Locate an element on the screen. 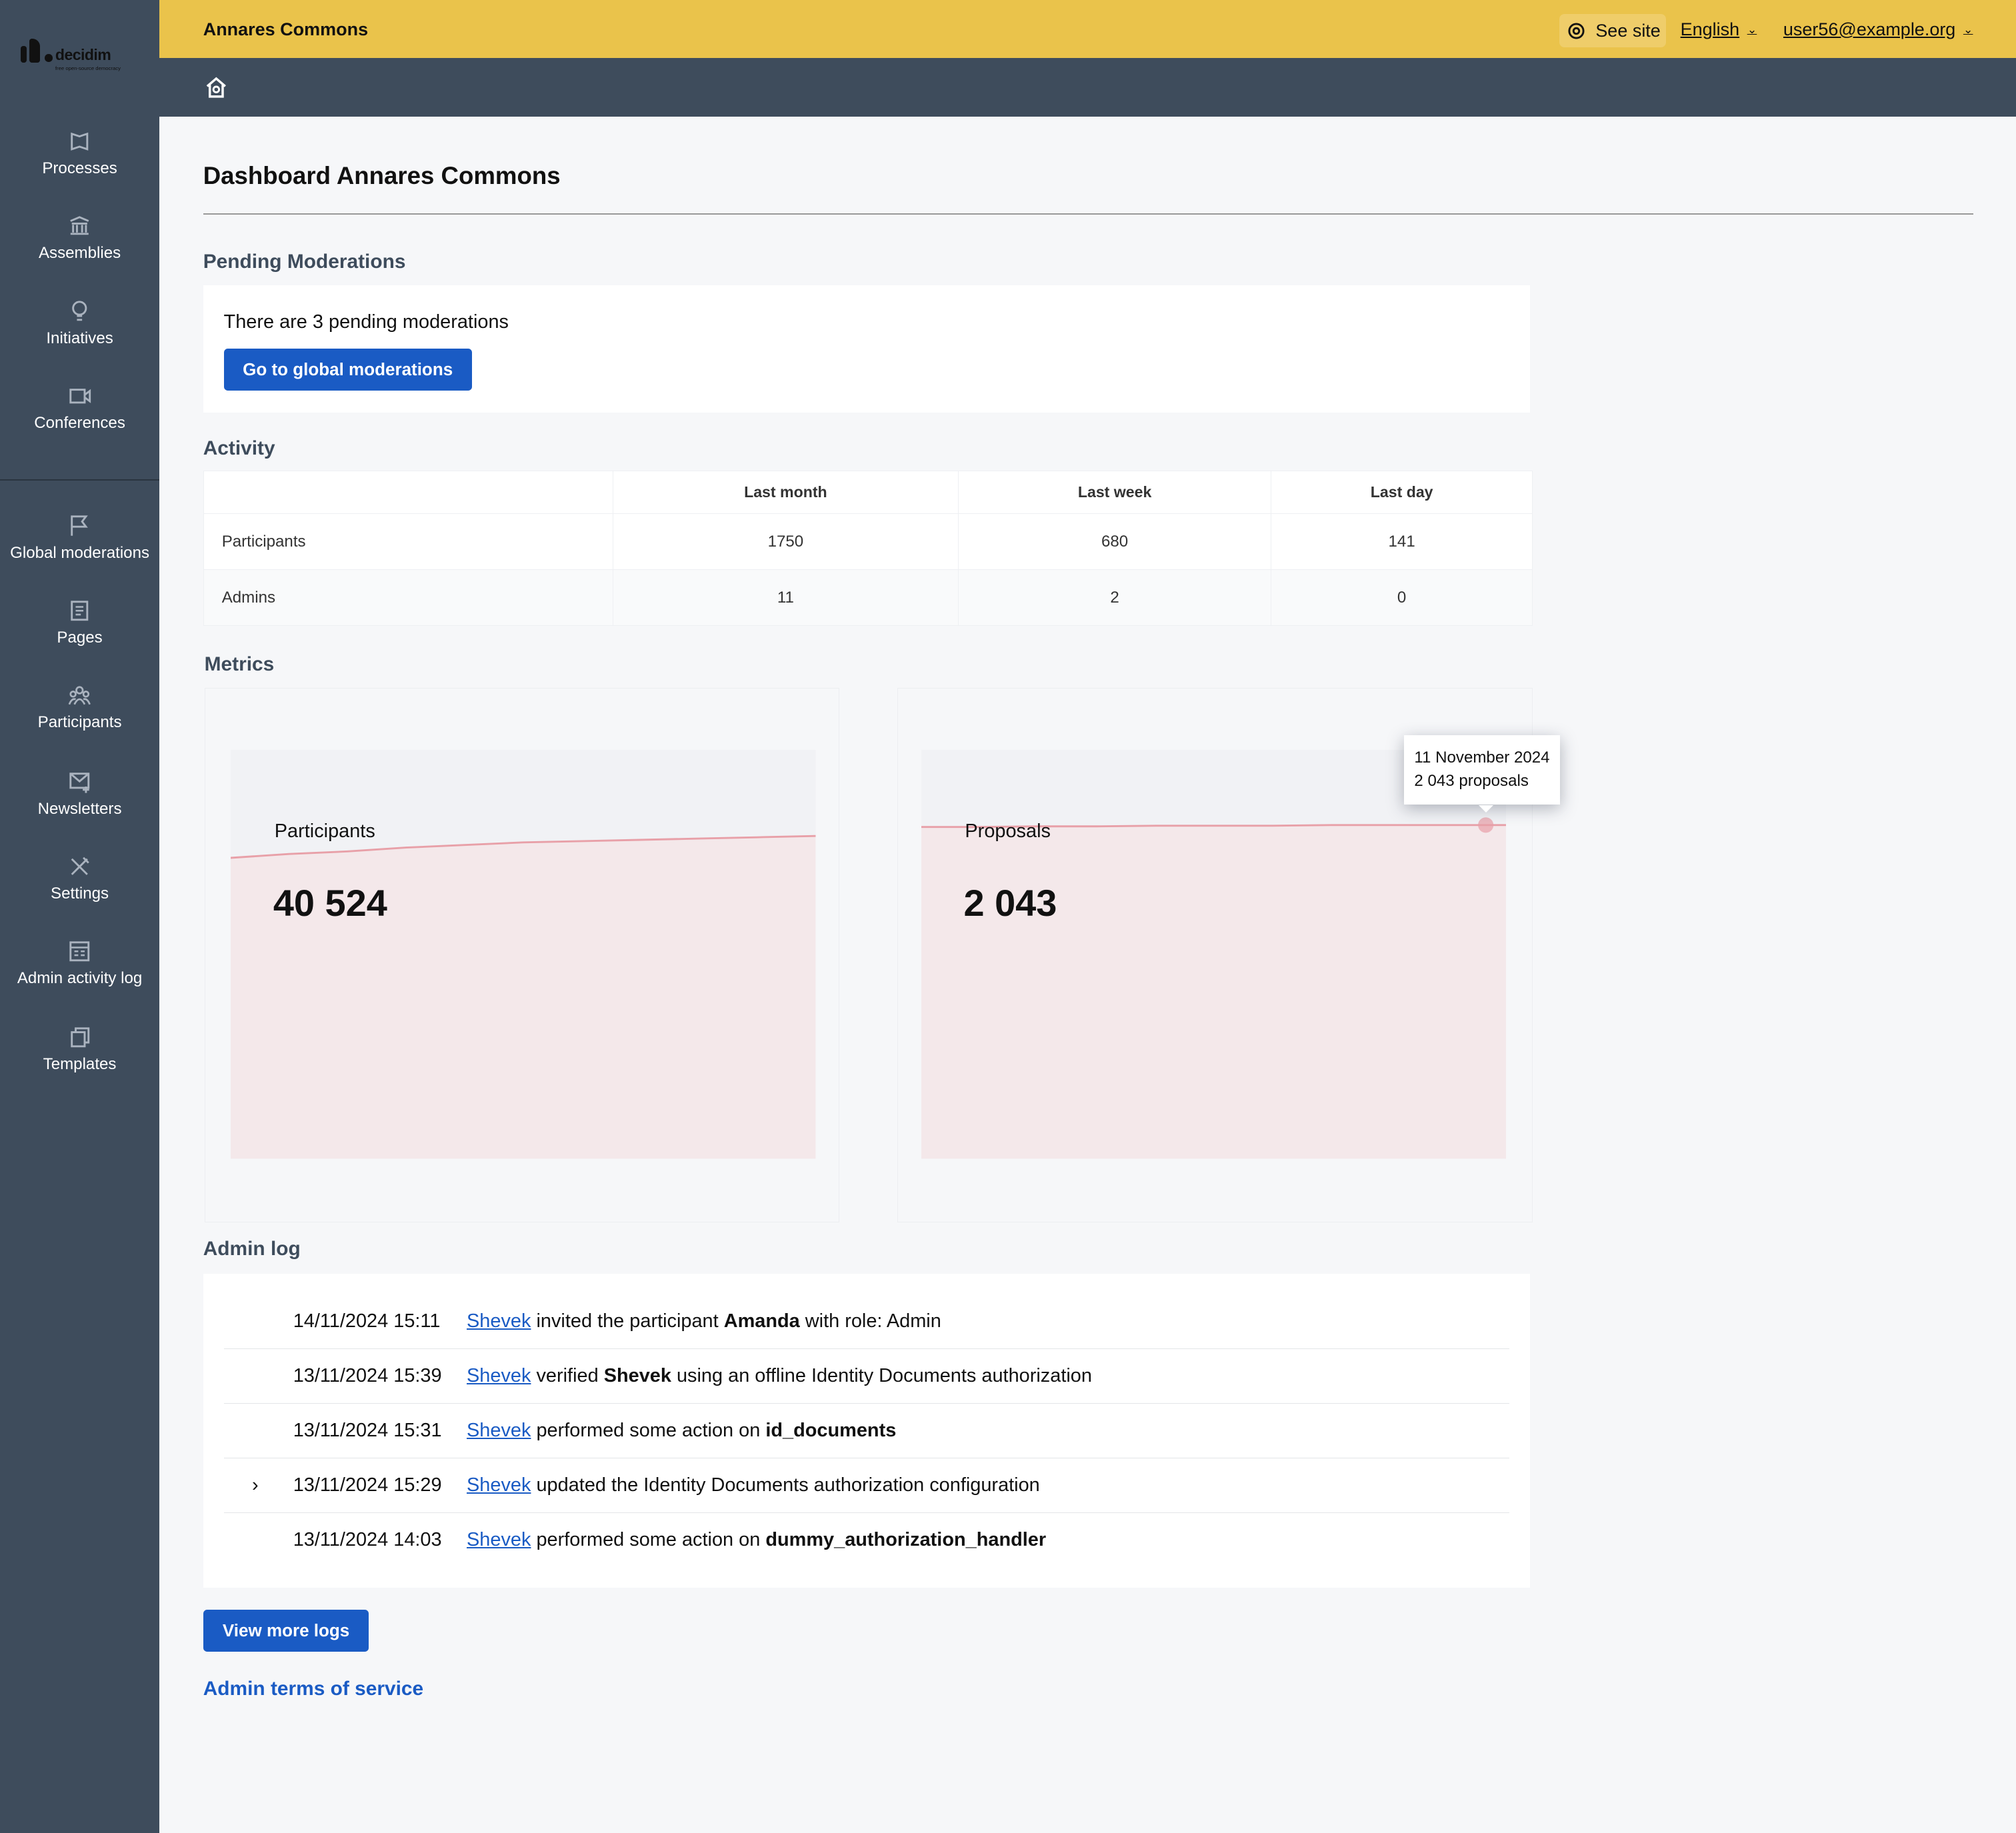 The height and width of the screenshot is (1833, 2016). sidebar-item-initiatives: Initiatives is located at coordinates (79, 322).